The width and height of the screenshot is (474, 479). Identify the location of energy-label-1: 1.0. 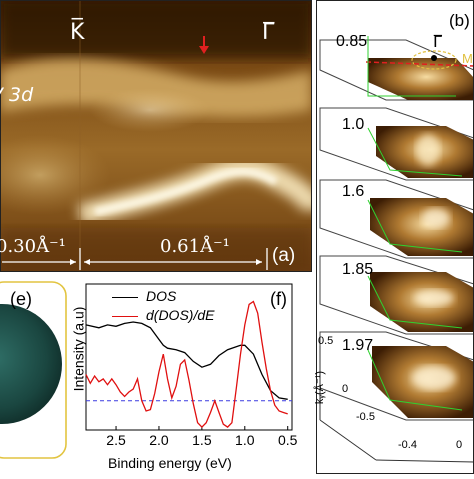
(353, 124).